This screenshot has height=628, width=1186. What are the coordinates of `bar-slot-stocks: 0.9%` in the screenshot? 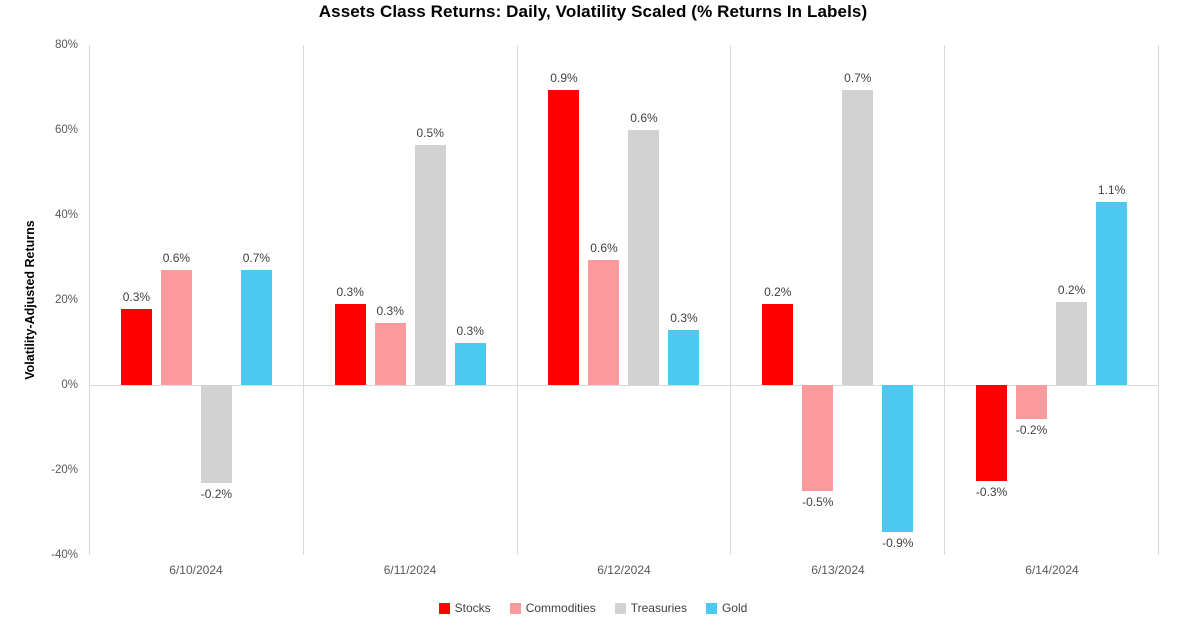 It's located at (564, 300).